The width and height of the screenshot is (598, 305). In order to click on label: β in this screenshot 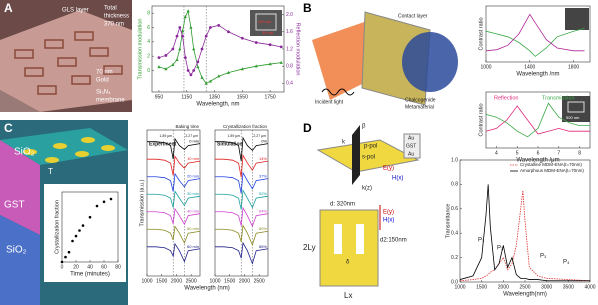, I will do `click(364, 127)`.